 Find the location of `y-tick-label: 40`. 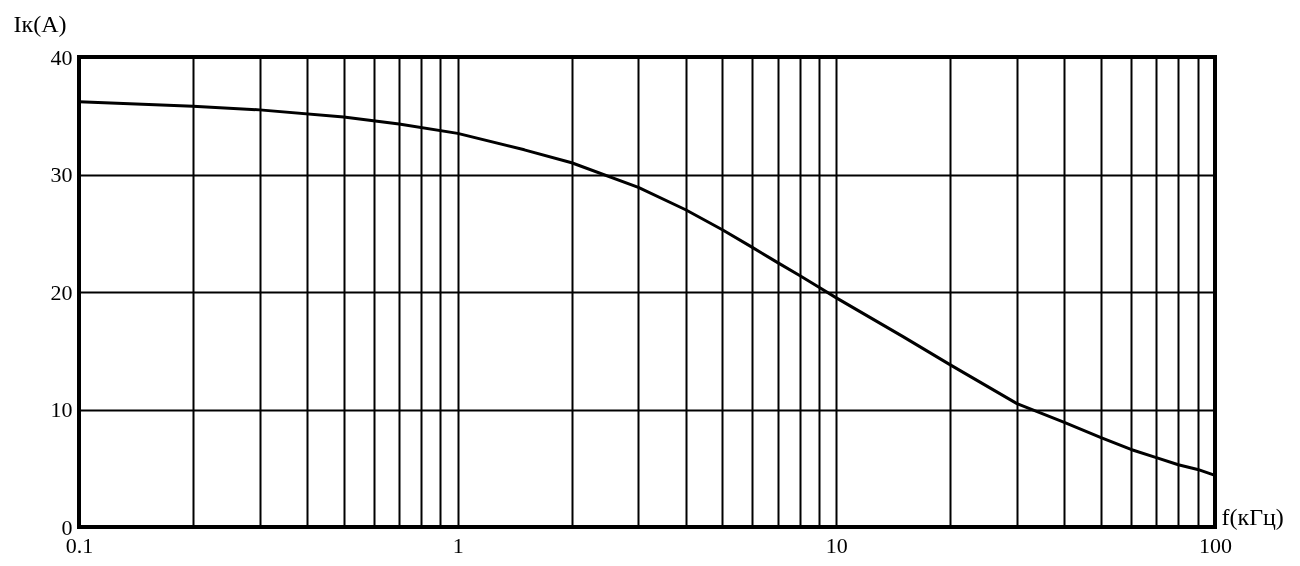

y-tick-label: 40 is located at coordinates (61, 57).